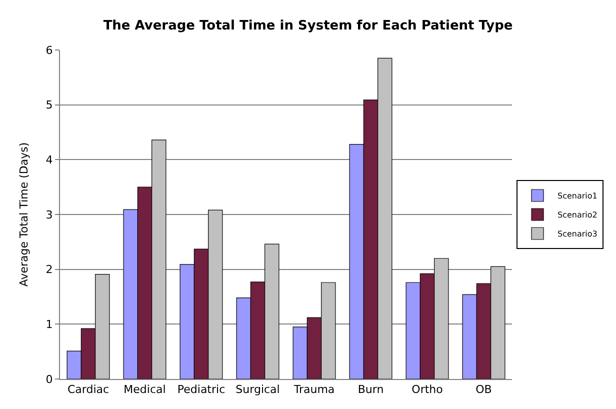 This screenshot has width=616, height=409. I want to click on legend-label: Scenario1, so click(578, 196).